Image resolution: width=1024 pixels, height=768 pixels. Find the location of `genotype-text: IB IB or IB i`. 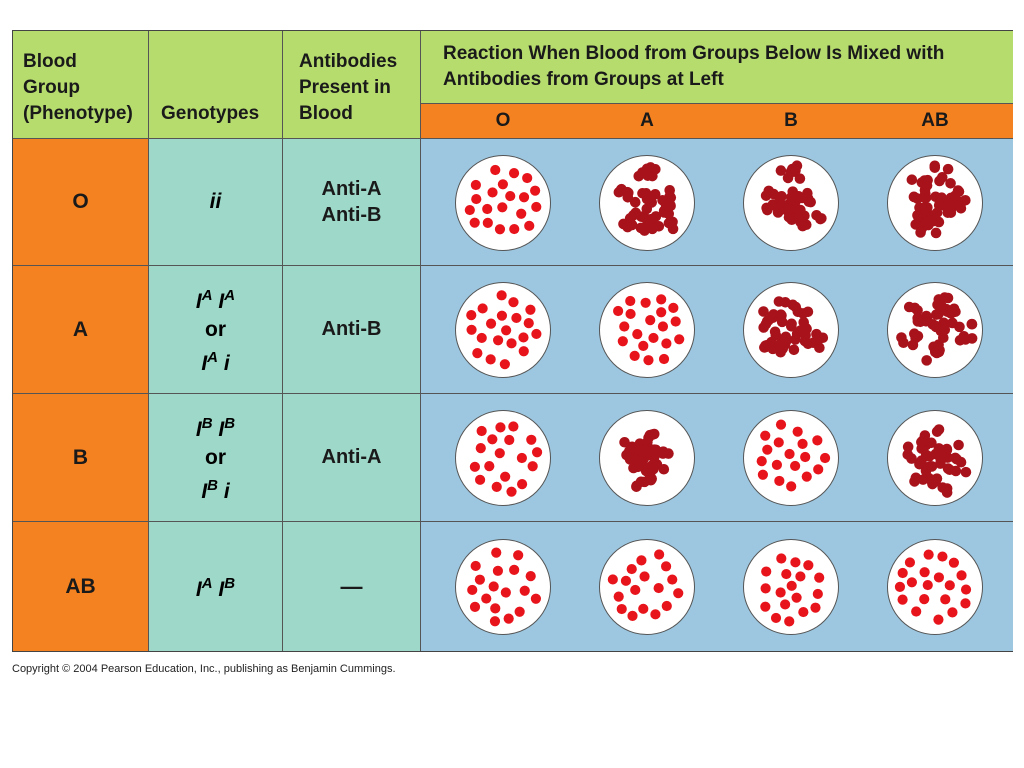

genotype-text: IB IB or IB i is located at coordinates (215, 458).